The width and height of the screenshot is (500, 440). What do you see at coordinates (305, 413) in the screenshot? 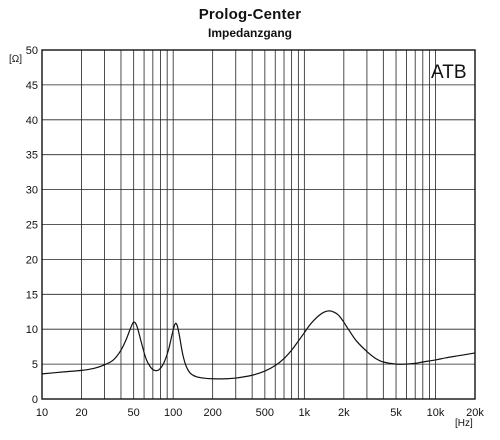
I see `x-tick-label: 1k` at bounding box center [305, 413].